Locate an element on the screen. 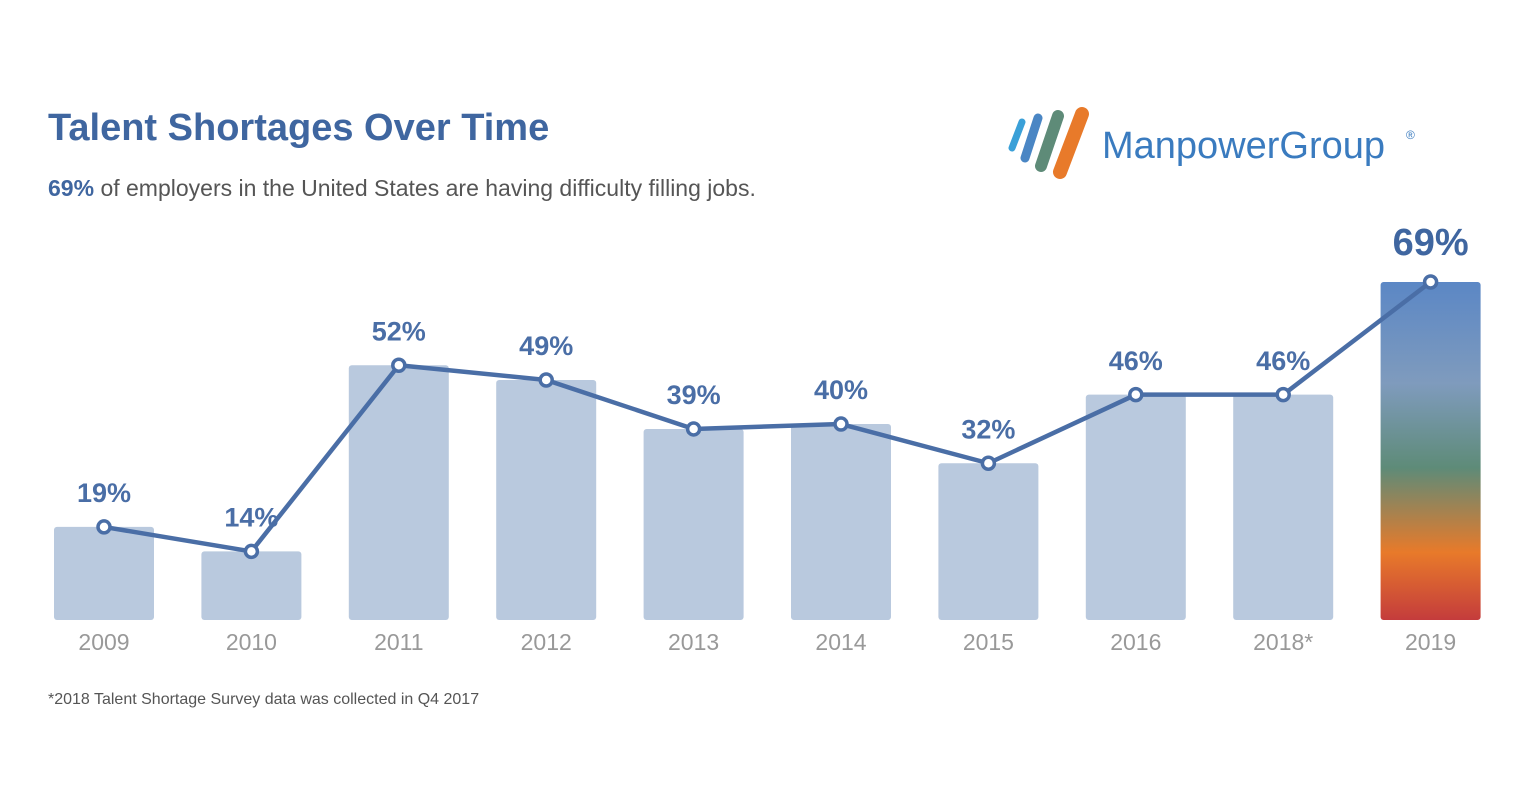 The width and height of the screenshot is (1536, 805). data-label: 39% is located at coordinates (694, 395).